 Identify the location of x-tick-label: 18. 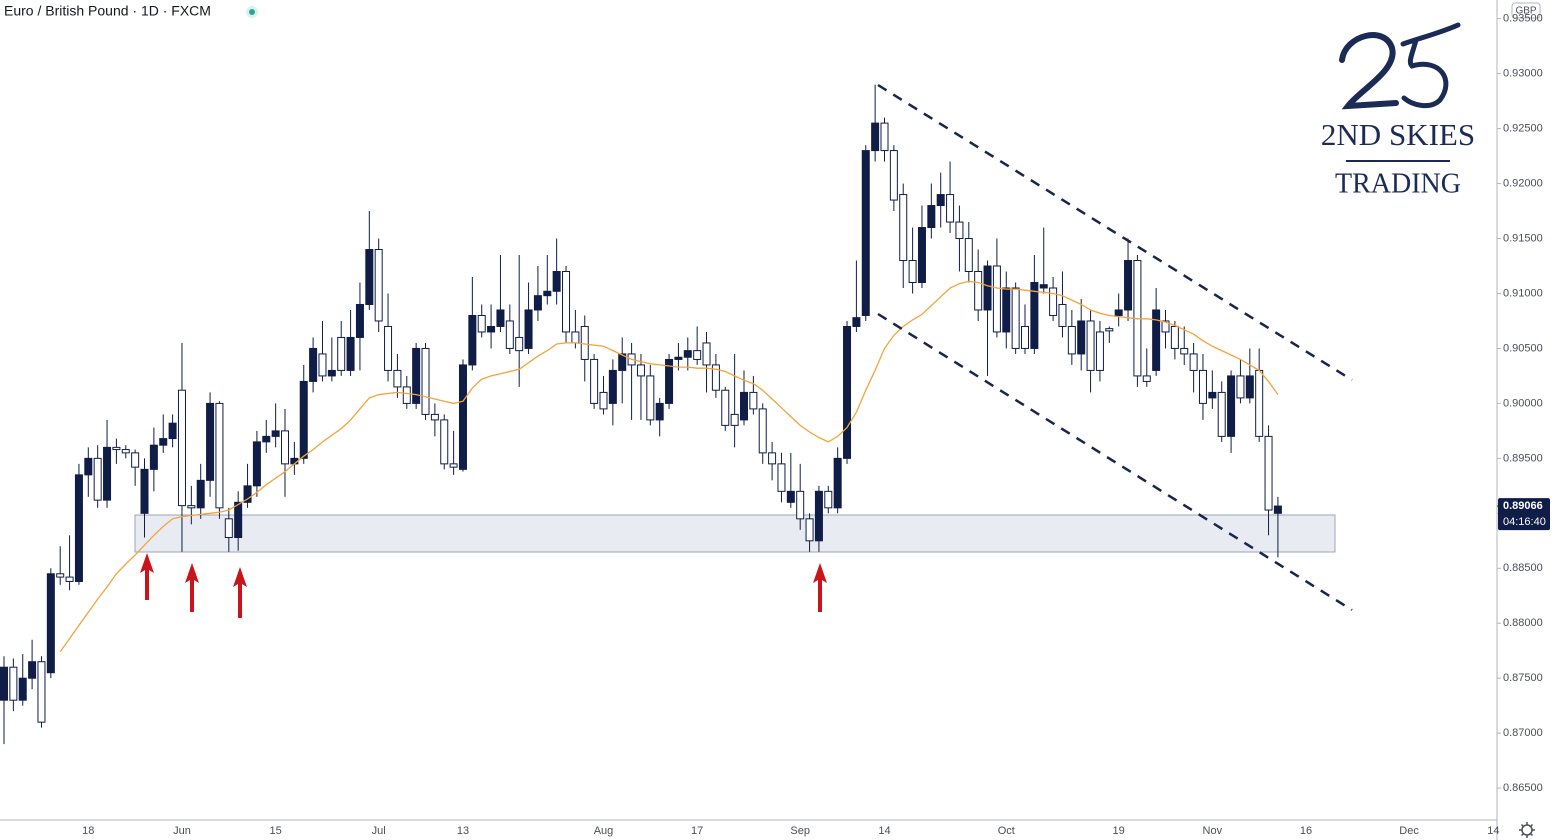
(88, 831).